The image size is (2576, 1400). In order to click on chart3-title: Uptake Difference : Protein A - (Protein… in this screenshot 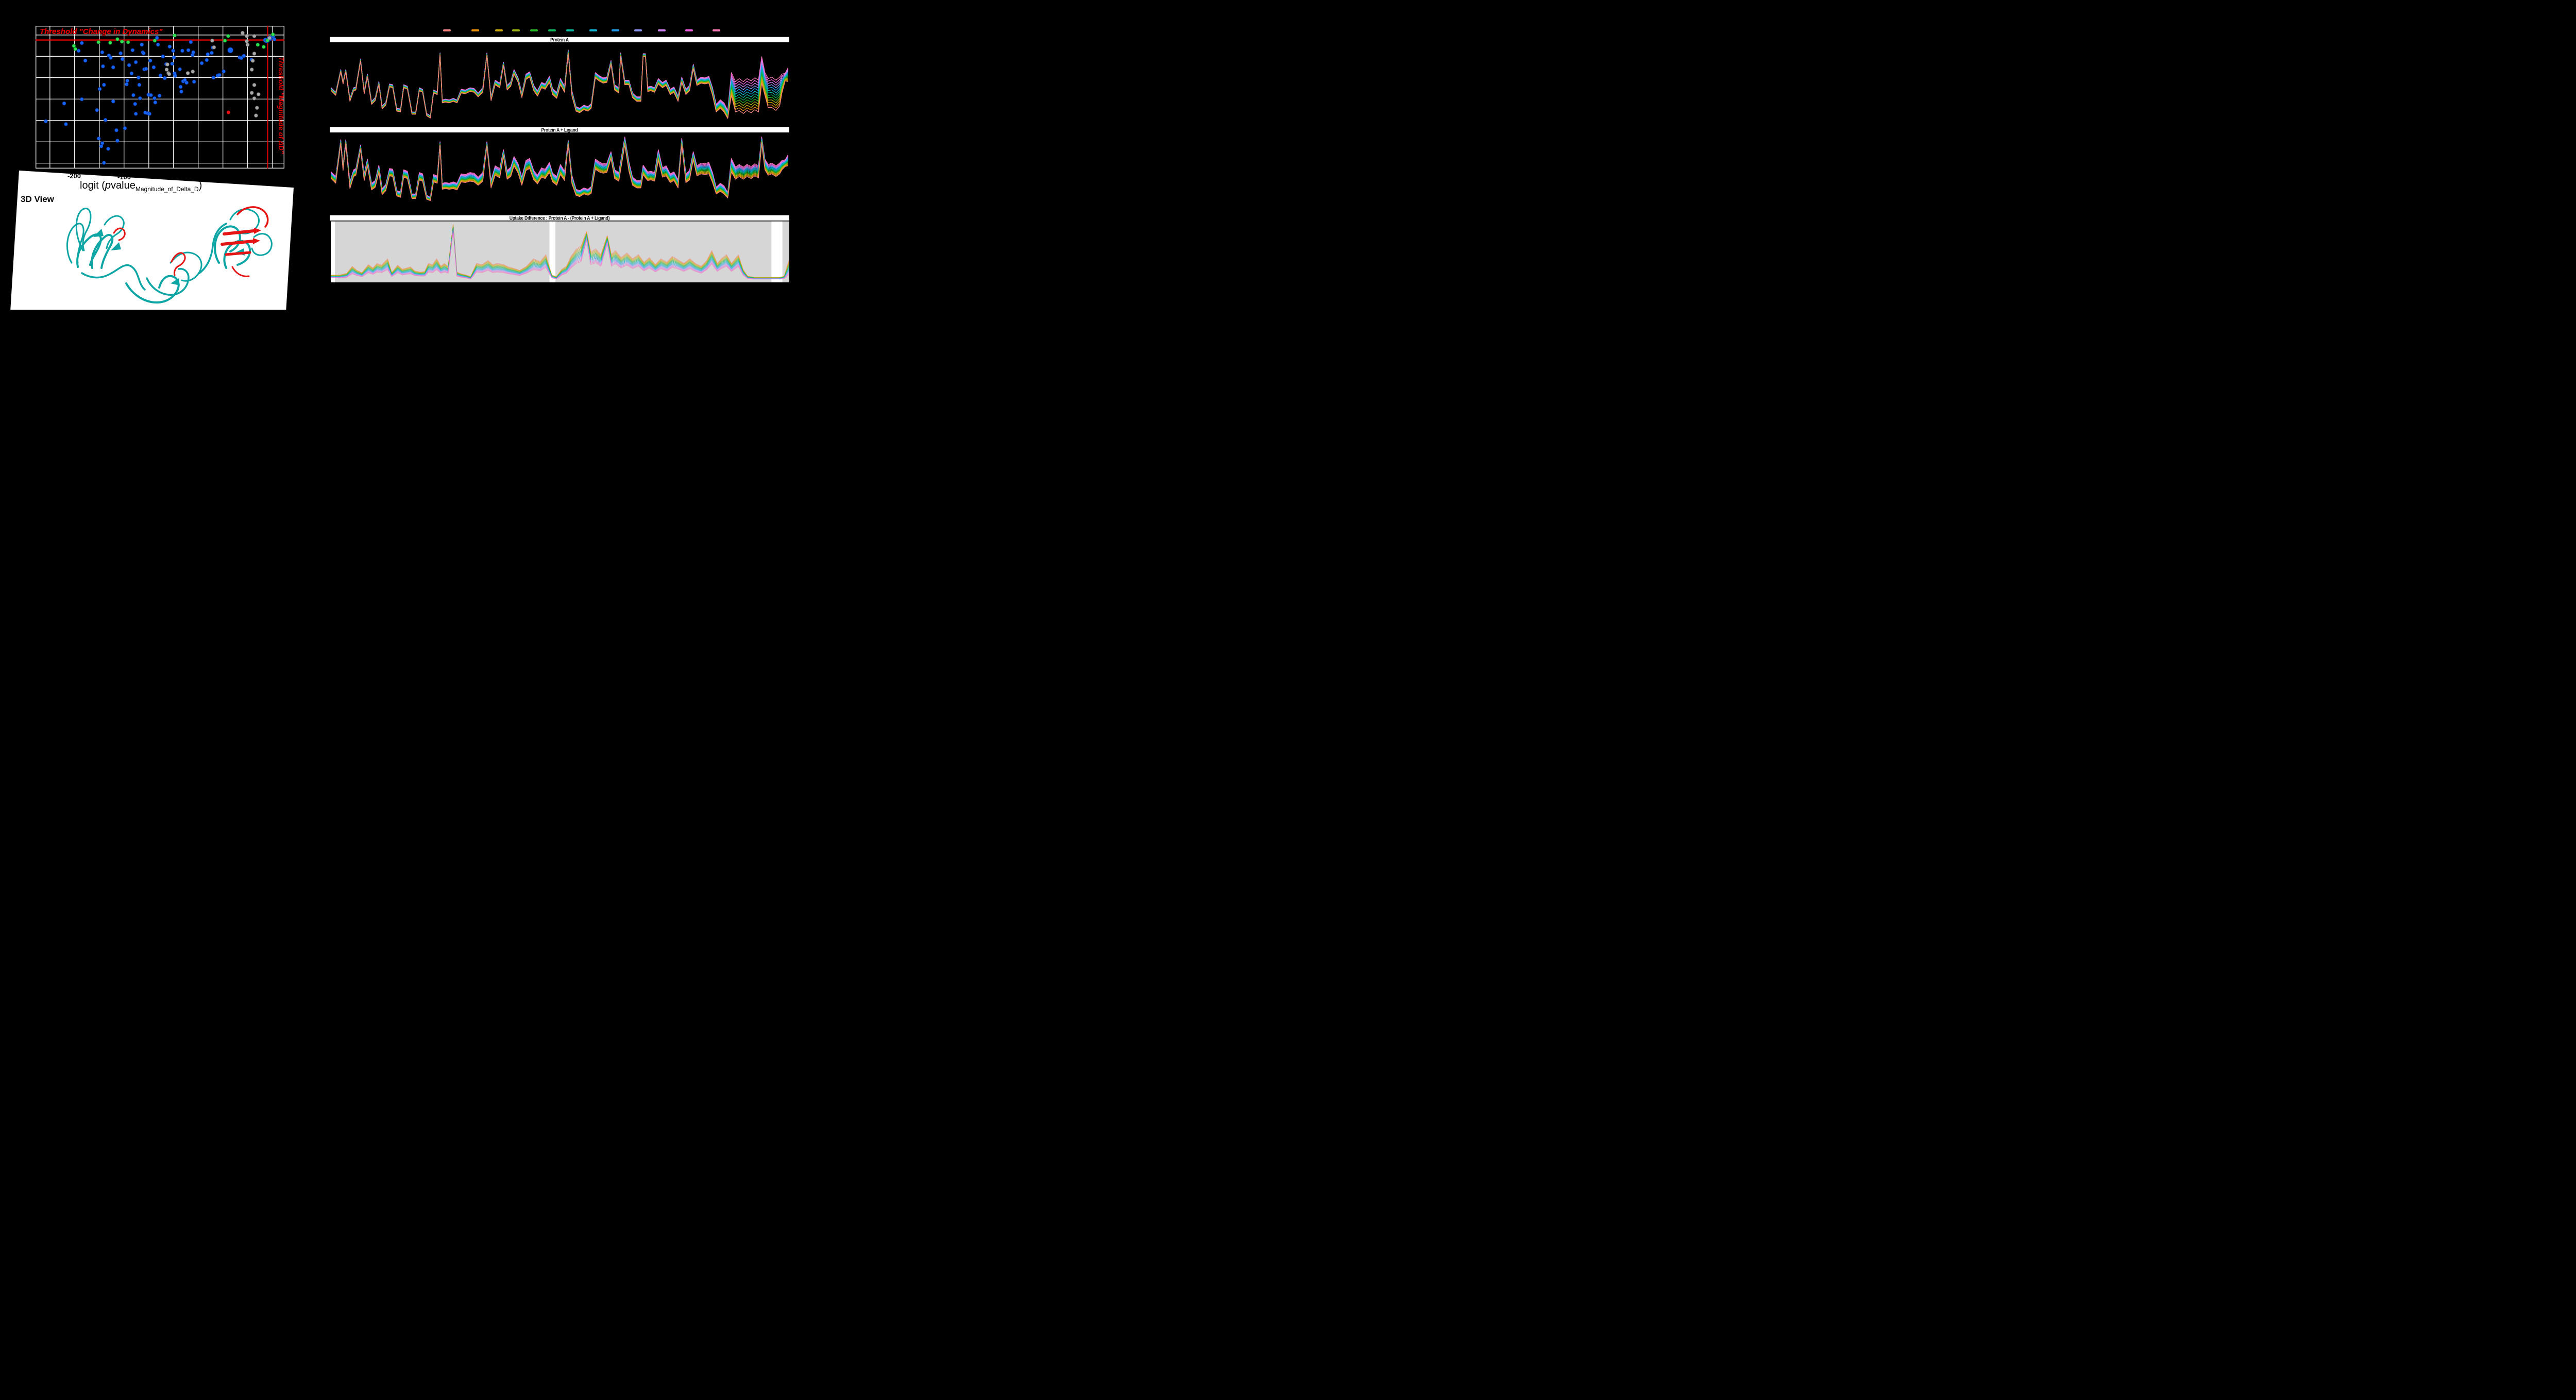, I will do `click(559, 218)`.